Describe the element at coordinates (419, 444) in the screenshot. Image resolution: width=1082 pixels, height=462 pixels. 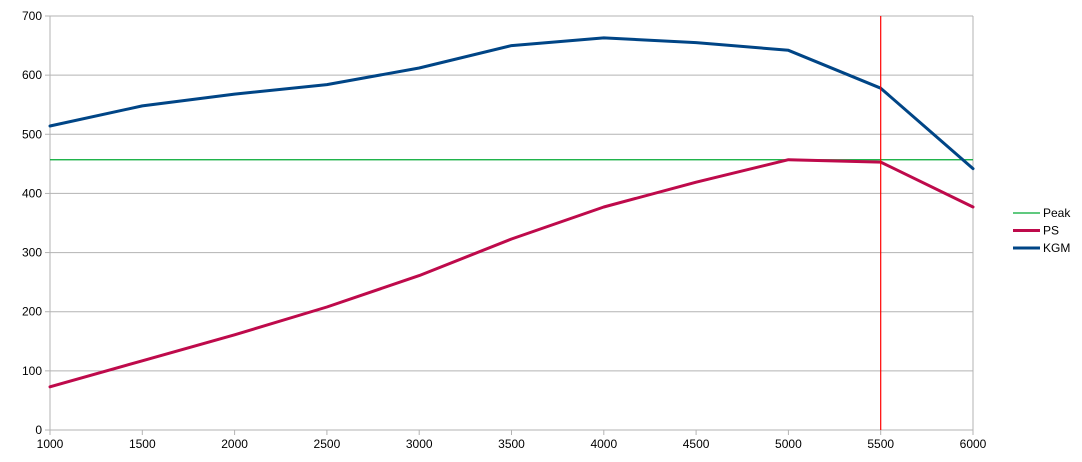
I see `x-tick-label: 3000` at that location.